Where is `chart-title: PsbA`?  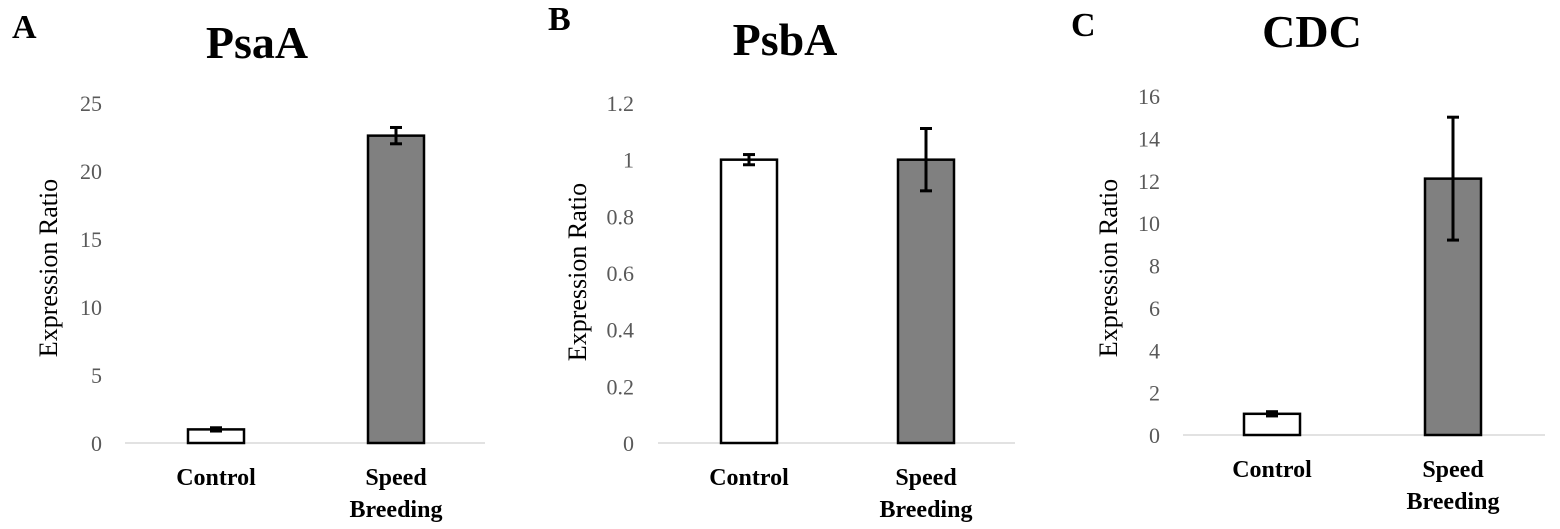
chart-title: PsbA is located at coordinates (785, 39).